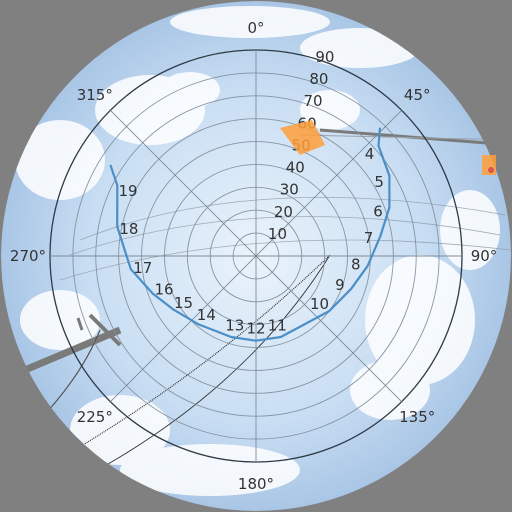 The height and width of the screenshot is (516, 512). I want to click on azimuth-tick-label: 90°, so click(484, 256).